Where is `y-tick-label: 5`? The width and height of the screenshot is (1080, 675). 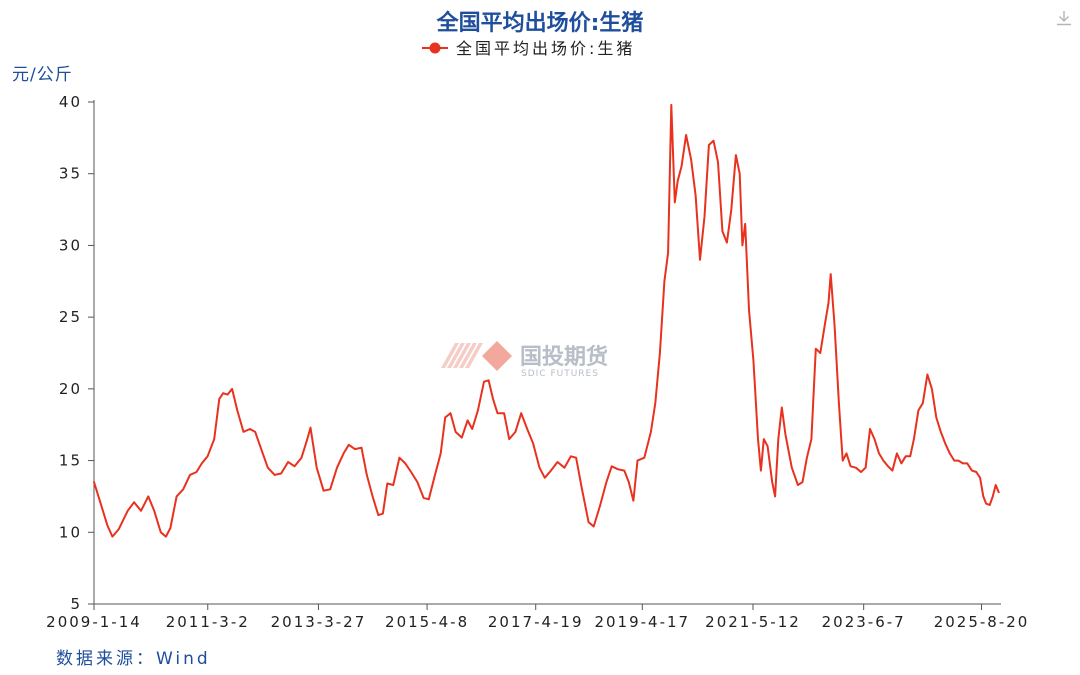 y-tick-label: 5 is located at coordinates (76, 604).